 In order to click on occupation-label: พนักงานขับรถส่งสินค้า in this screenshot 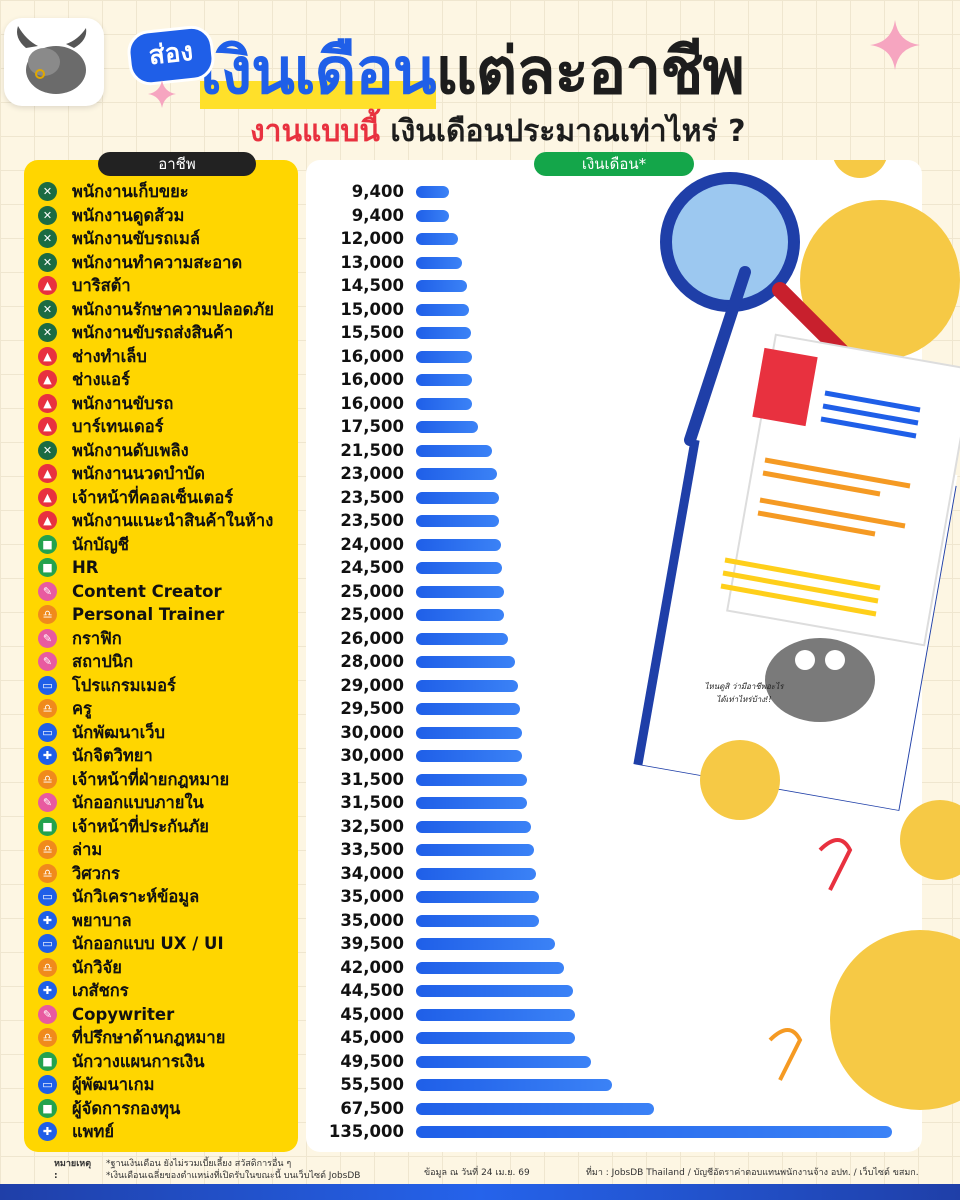, I will do `click(153, 332)`.